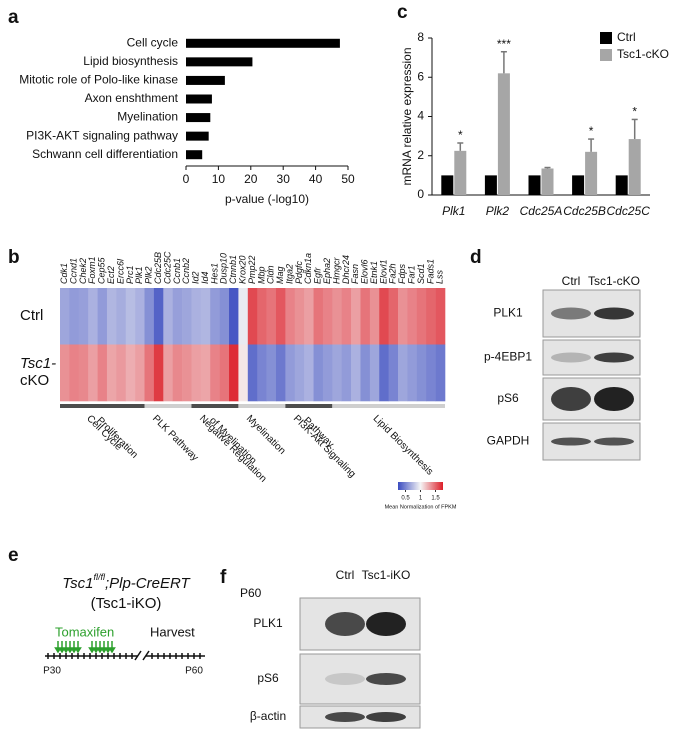  Describe the element at coordinates (412, 274) in the screenshot. I see `gene-label: Far1` at that location.